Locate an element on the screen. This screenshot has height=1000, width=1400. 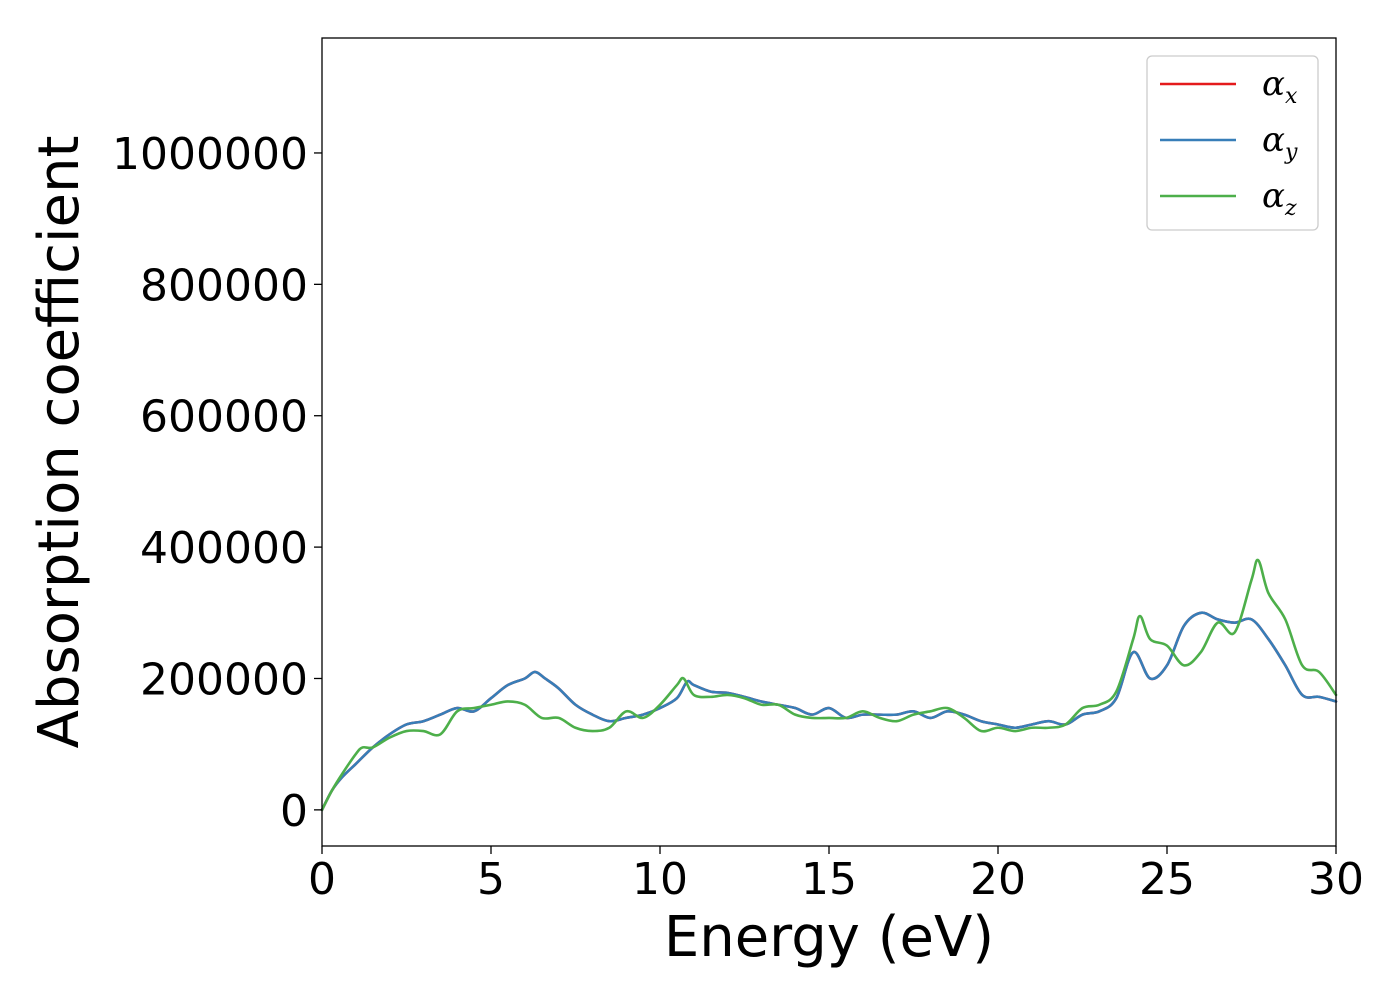
x-tick-label: 5 is located at coordinates (491, 879).